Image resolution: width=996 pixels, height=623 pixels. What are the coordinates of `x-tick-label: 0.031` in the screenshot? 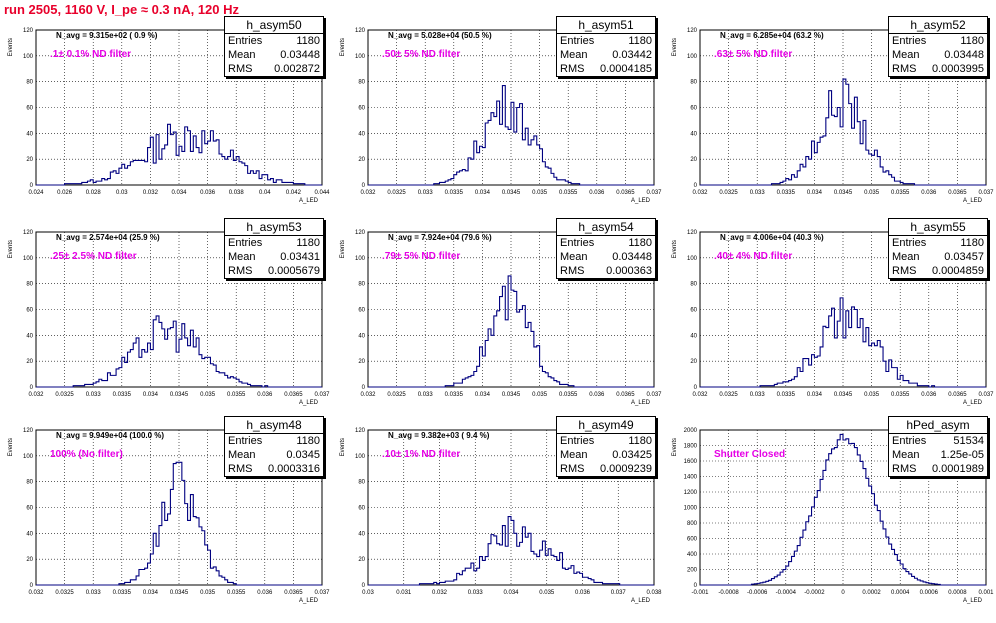 It's located at (404, 593).